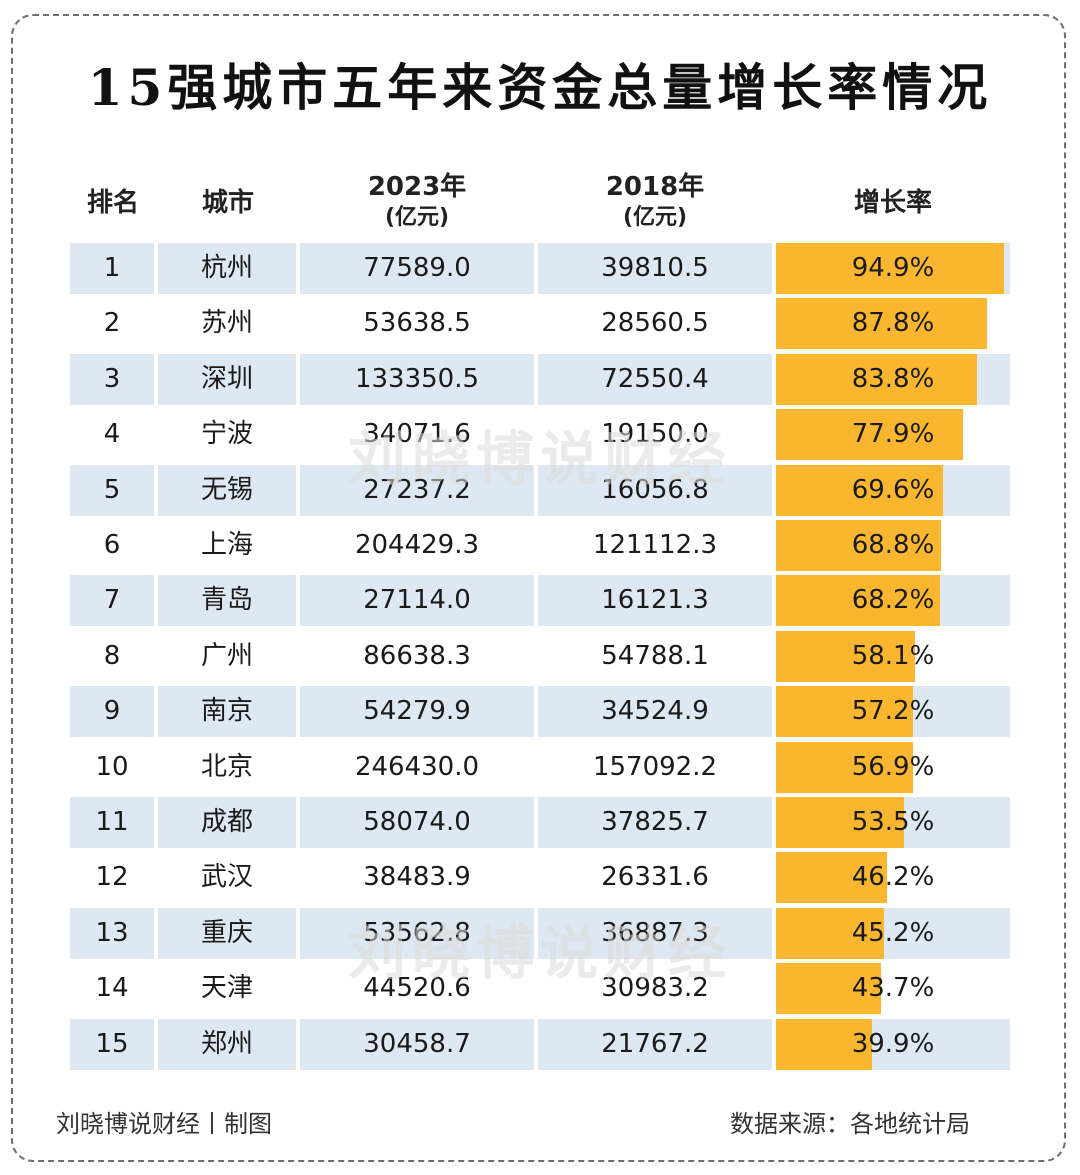 The image size is (1080, 1175). Describe the element at coordinates (893, 656) in the screenshot. I see `growth-label: 58.1%` at that location.